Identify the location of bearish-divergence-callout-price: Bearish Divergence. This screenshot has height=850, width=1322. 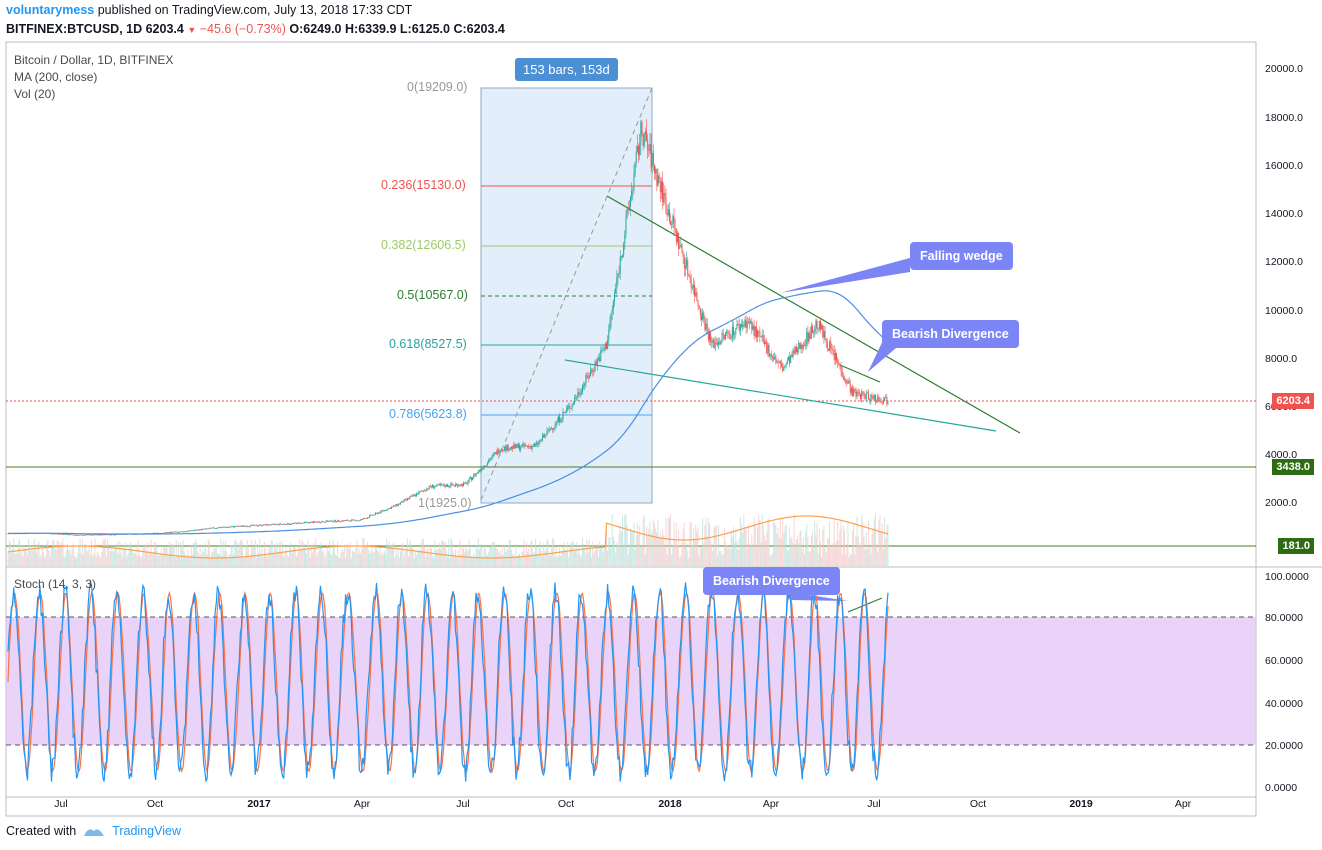
(950, 334).